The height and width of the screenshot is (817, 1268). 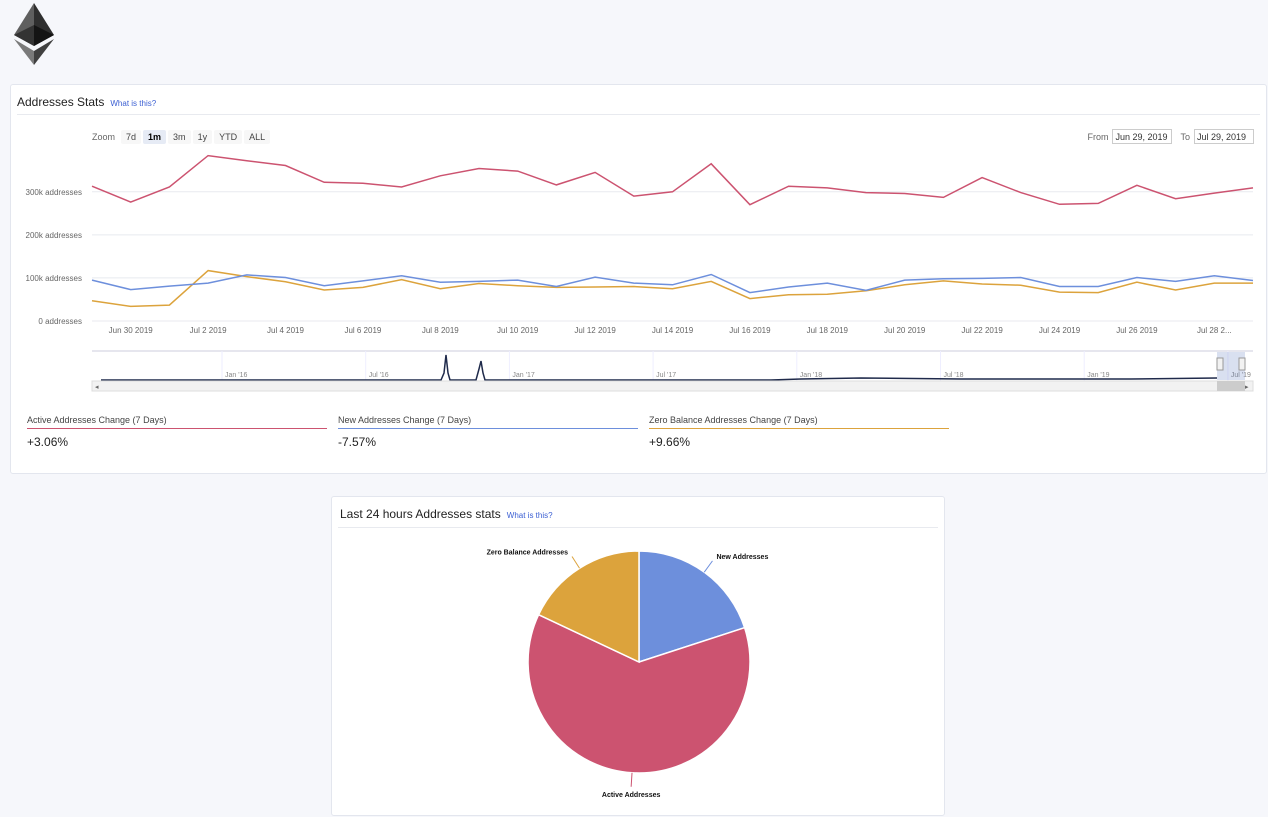 What do you see at coordinates (1060, 330) in the screenshot?
I see `x-tick-label: Jul 24 2019` at bounding box center [1060, 330].